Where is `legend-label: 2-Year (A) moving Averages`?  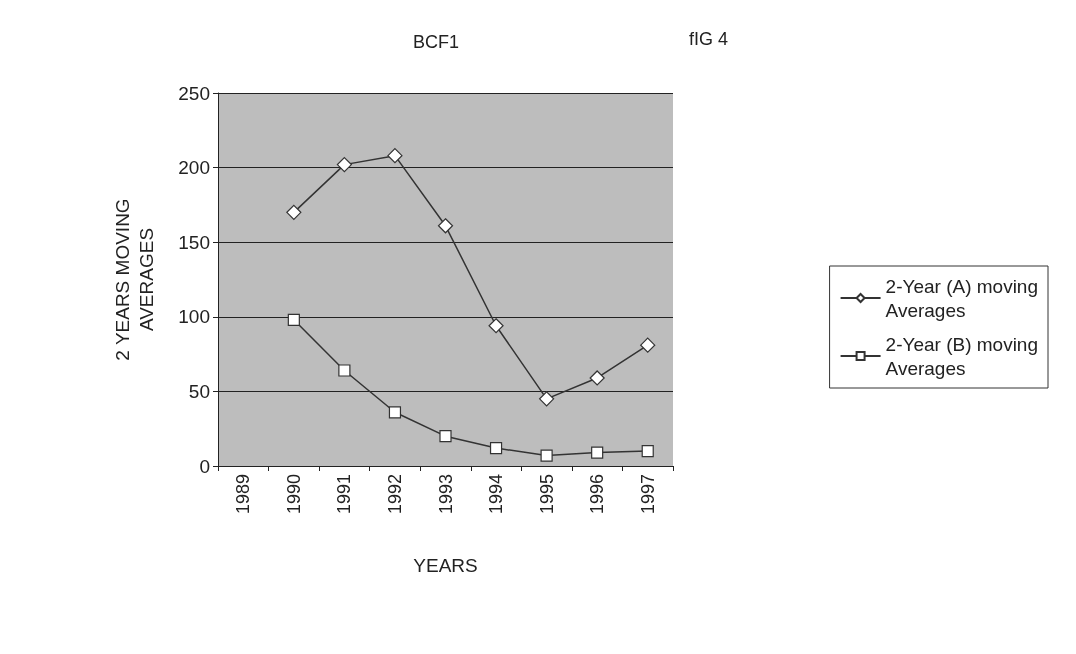 legend-label: 2-Year (A) moving Averages is located at coordinates (961, 298).